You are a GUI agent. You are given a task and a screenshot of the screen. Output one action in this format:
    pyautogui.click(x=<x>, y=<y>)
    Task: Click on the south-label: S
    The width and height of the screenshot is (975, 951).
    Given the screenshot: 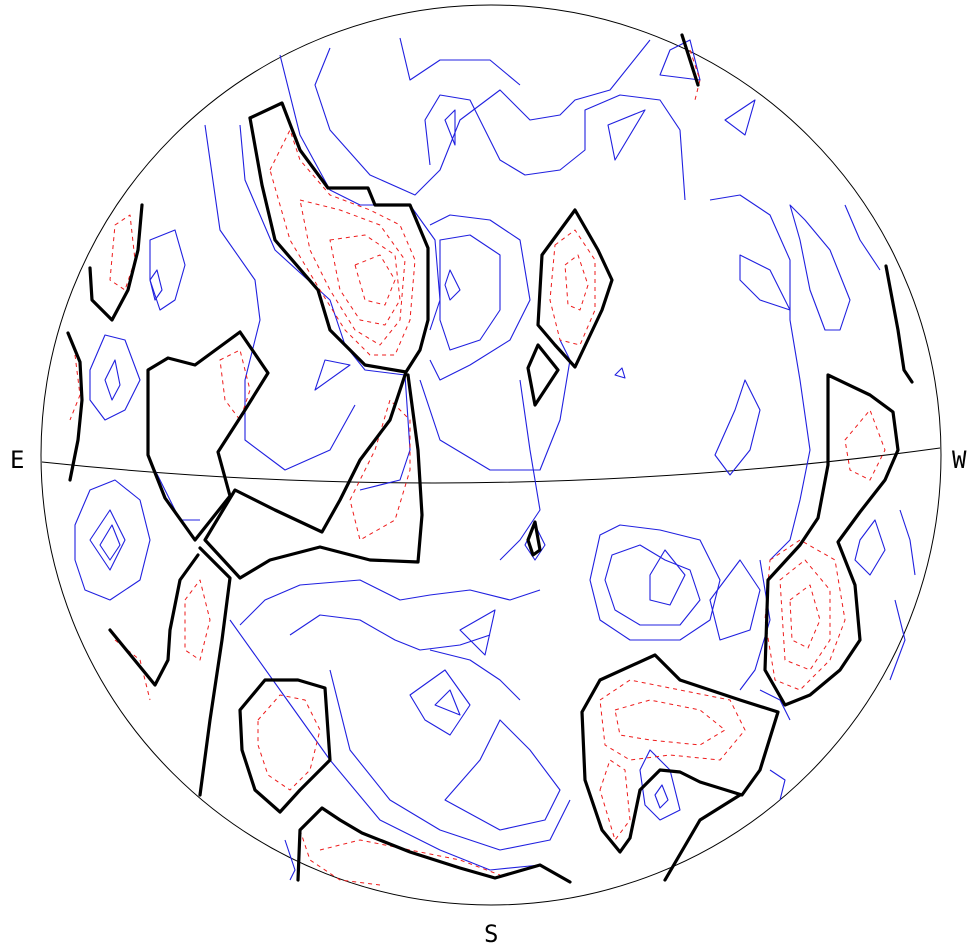 What is the action you would take?
    pyautogui.click(x=491, y=934)
    